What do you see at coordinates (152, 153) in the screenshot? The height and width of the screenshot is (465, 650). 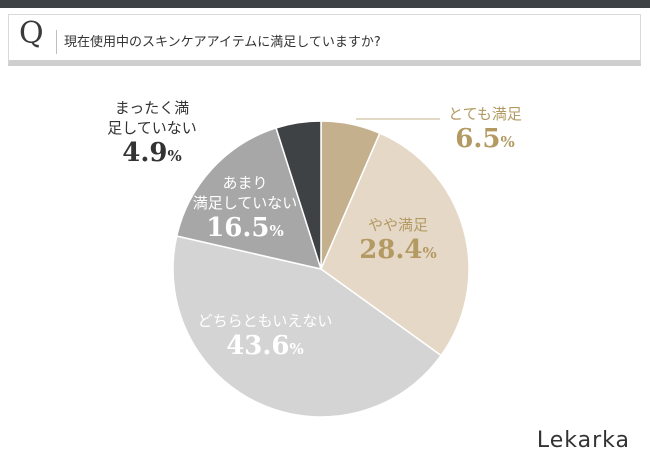 I see `slice-value: 4.9%` at bounding box center [152, 153].